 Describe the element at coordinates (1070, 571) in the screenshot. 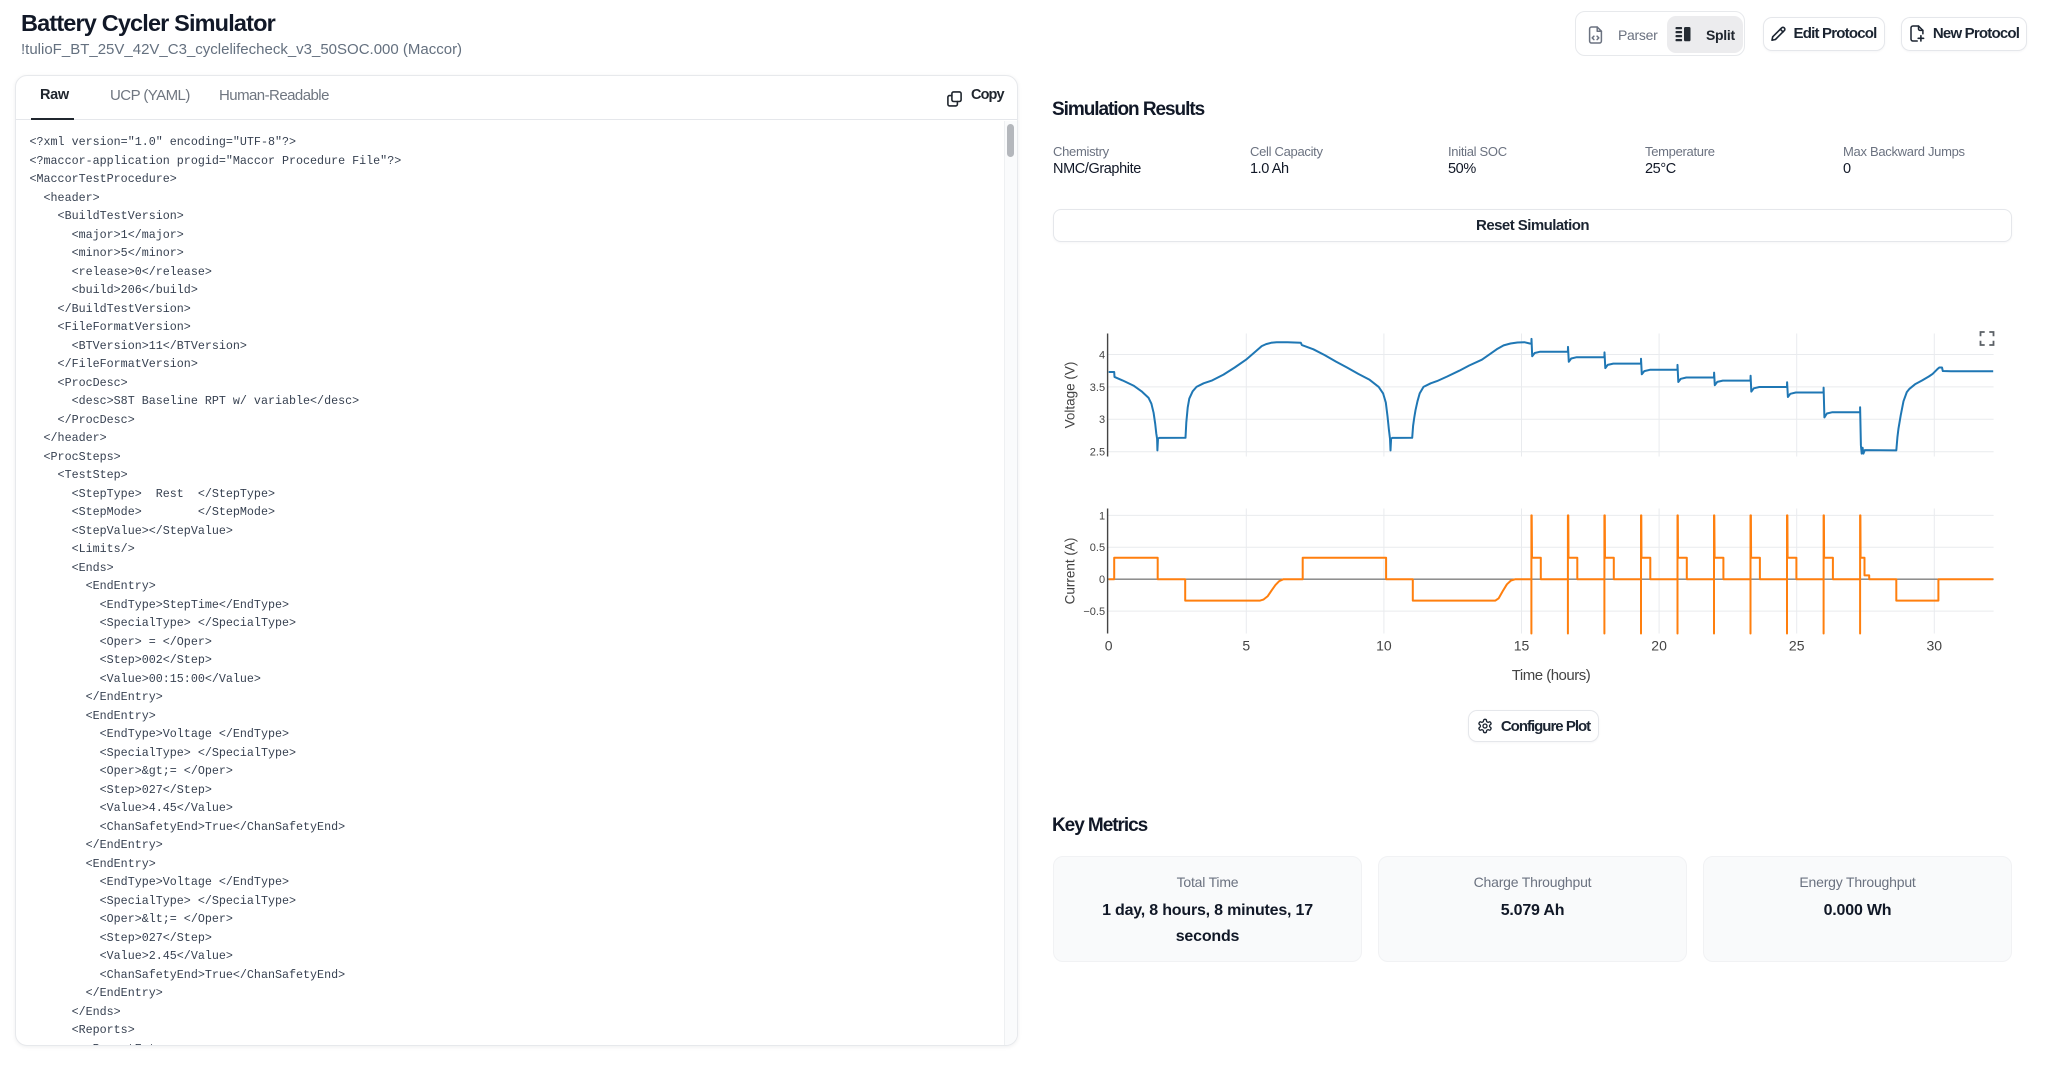

I see `svg-text: Current (A)` at that location.